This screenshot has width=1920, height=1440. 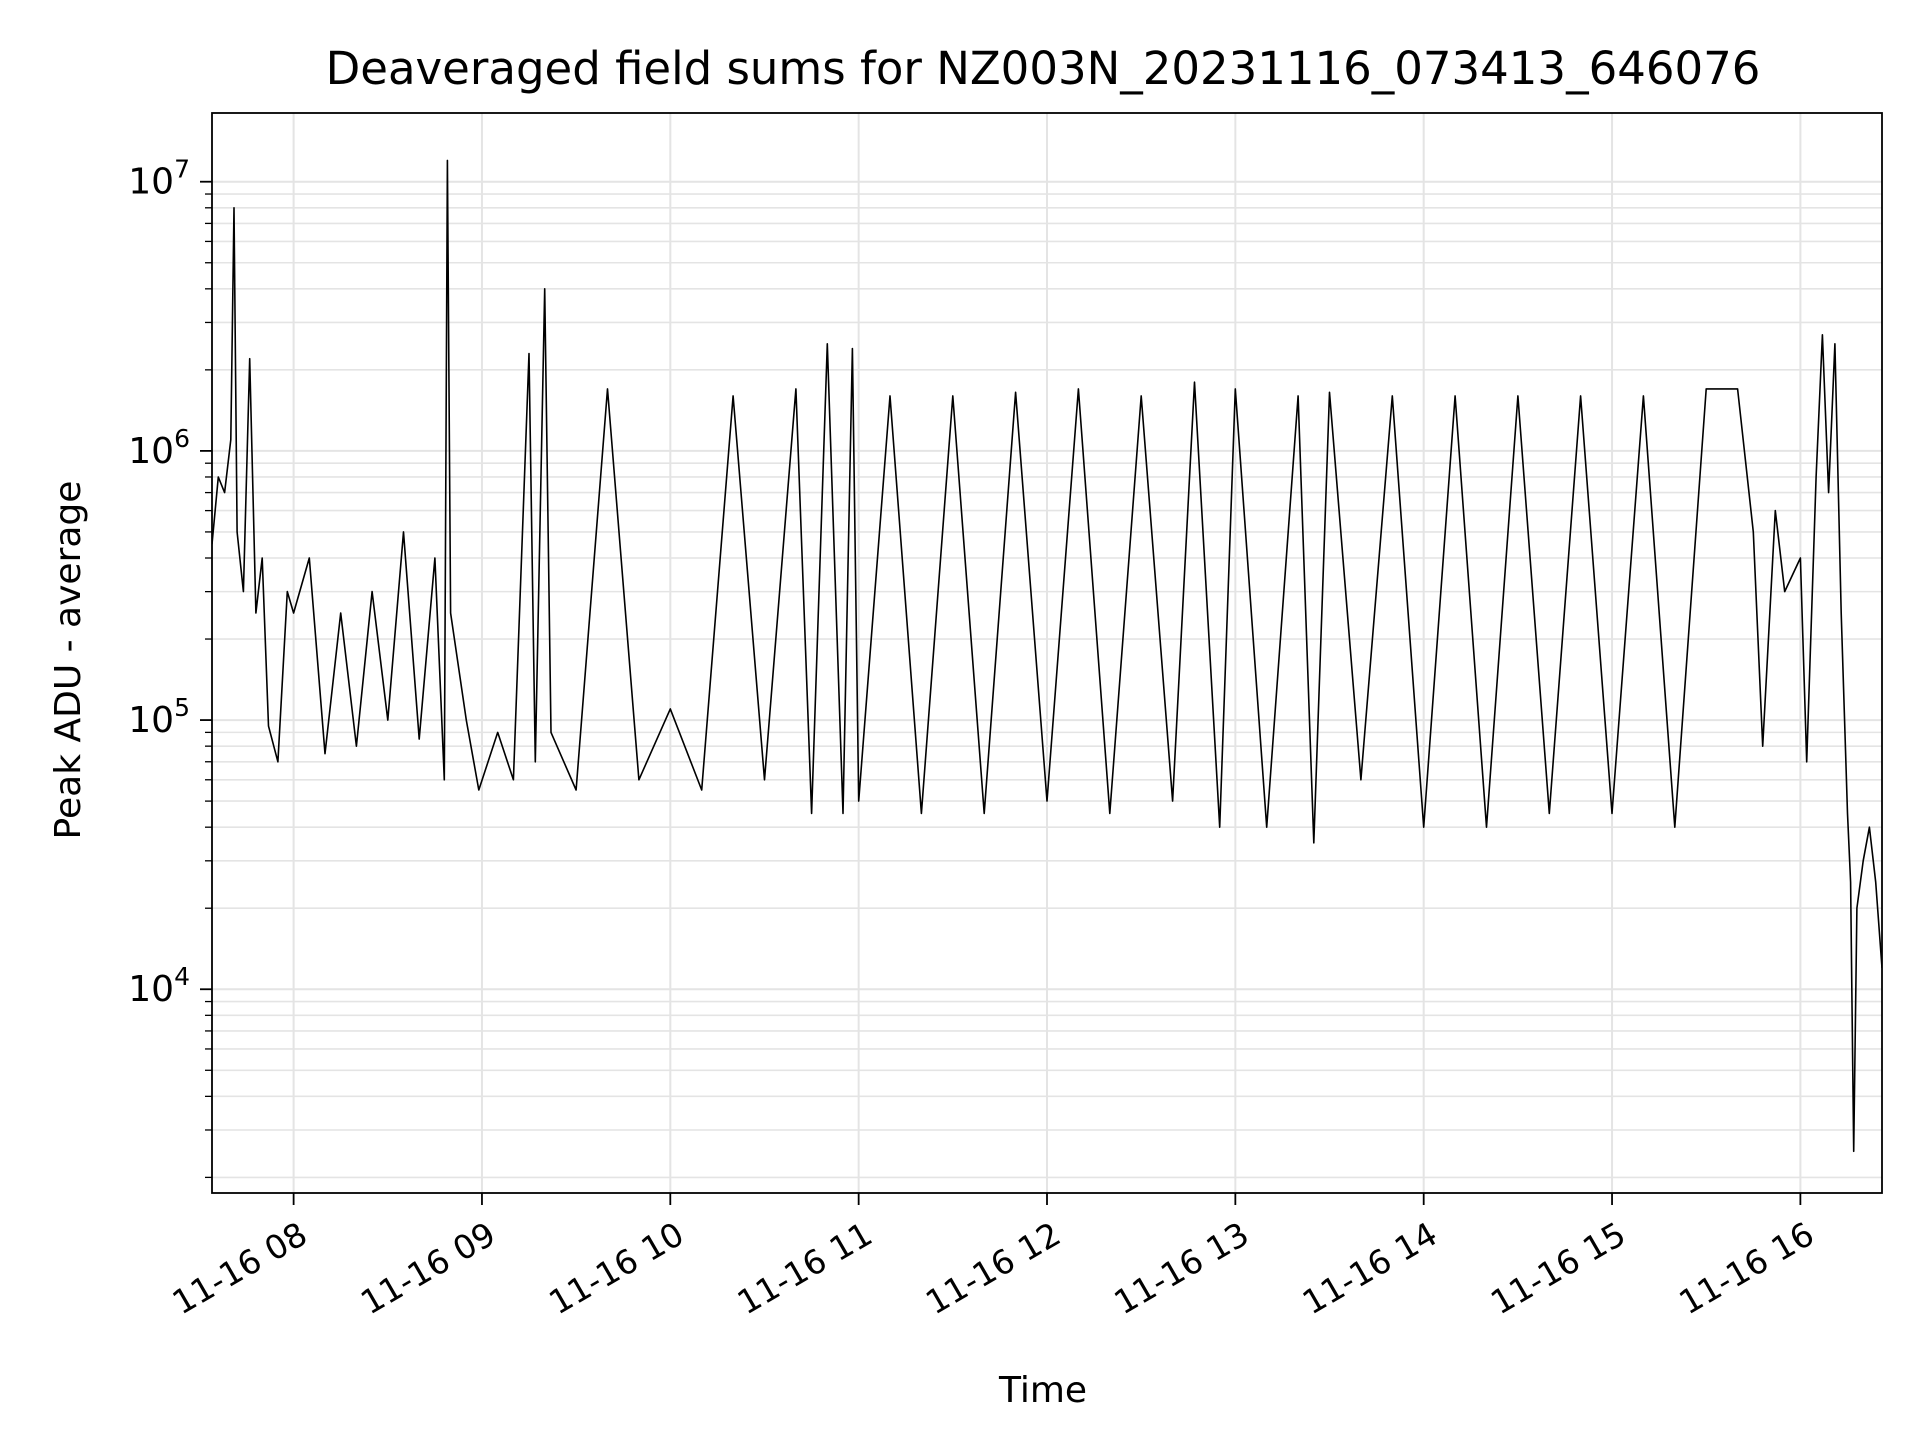 I want to click on y-tick-label: 10⁷, so click(x=159, y=179).